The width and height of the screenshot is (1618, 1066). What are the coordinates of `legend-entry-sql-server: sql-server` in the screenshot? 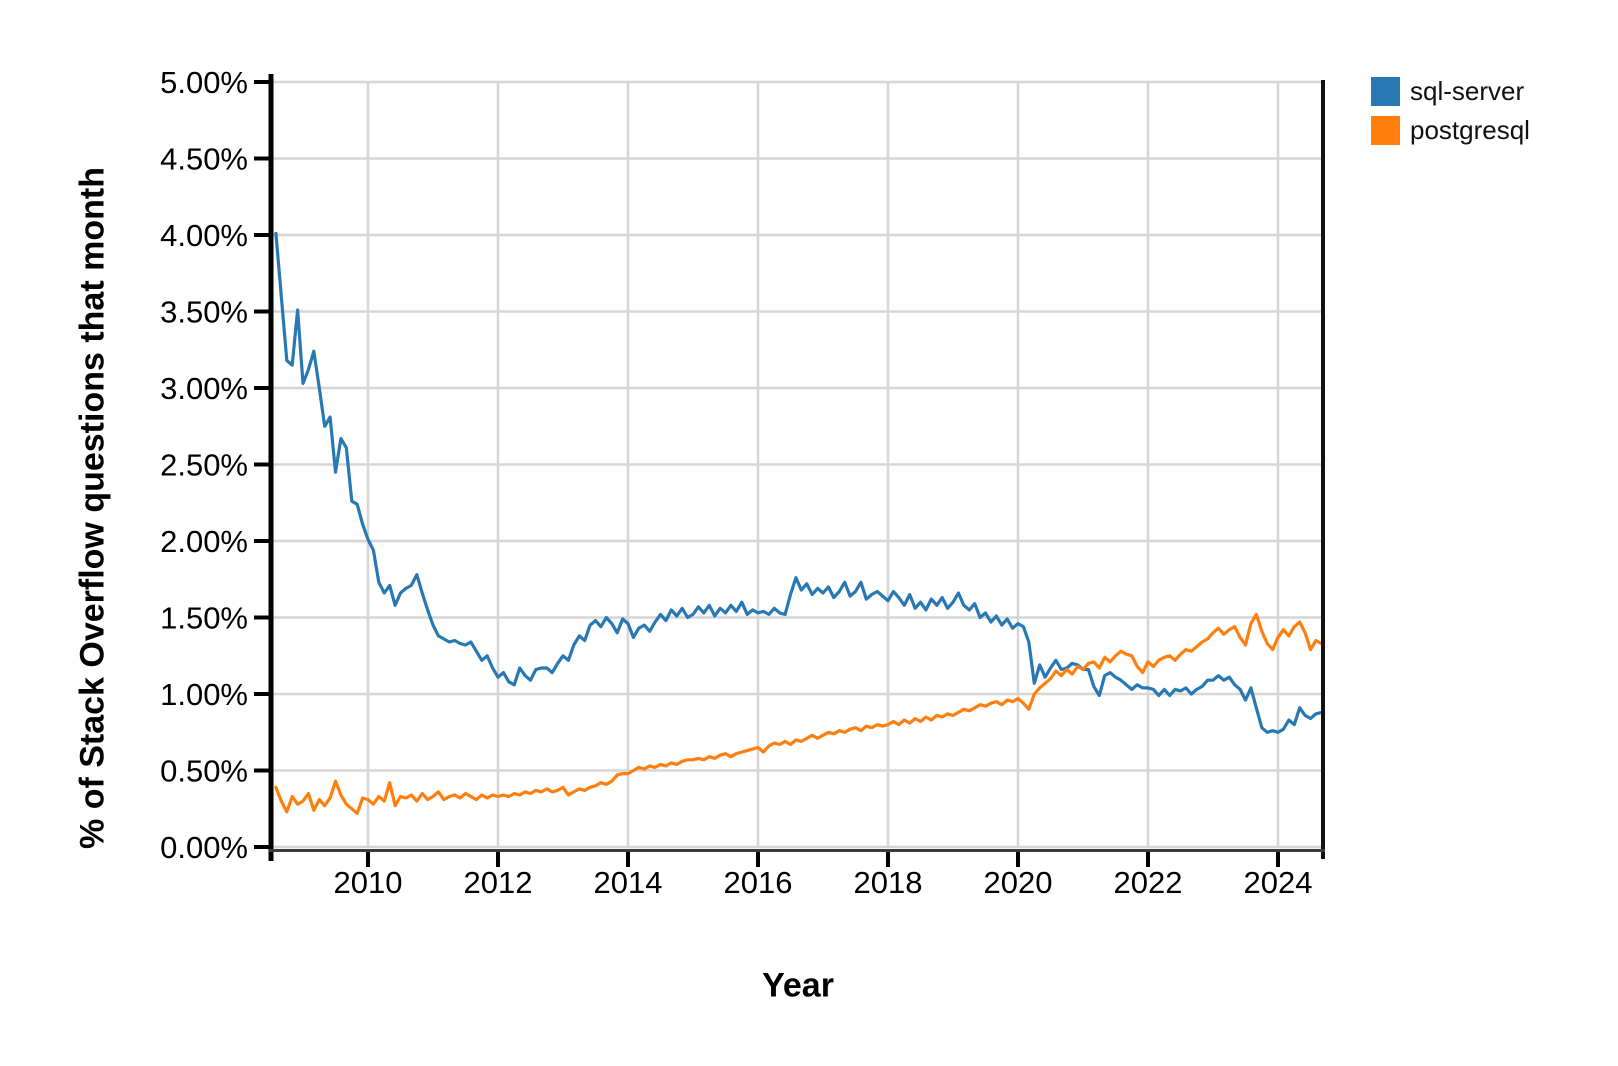 It's located at (1450, 91).